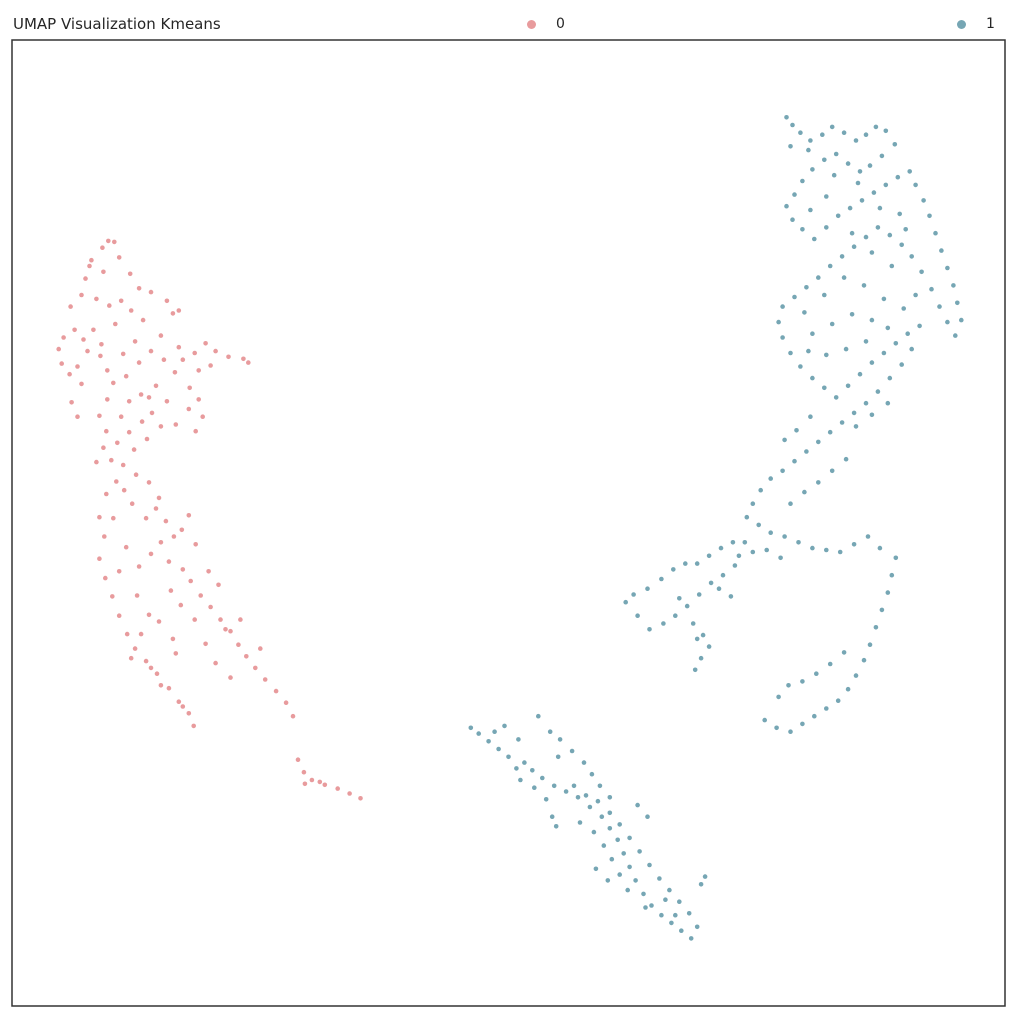 This screenshot has width=1017, height=1019. Describe the element at coordinates (117, 24) in the screenshot. I see `chart-title: UMAP Visualization Kmeans` at that location.